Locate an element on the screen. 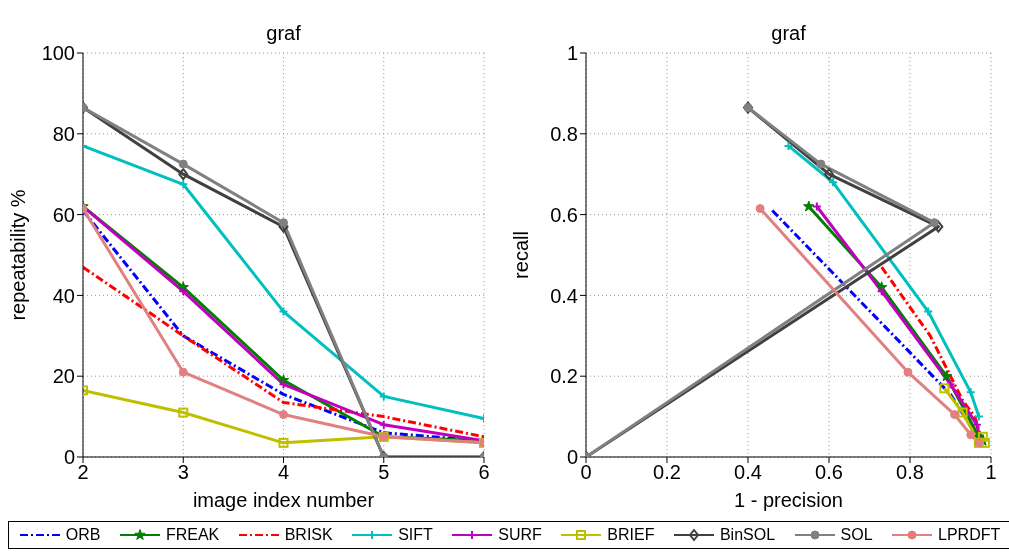 The image size is (1009, 559). legend-label: LPRDFT is located at coordinates (969, 535).